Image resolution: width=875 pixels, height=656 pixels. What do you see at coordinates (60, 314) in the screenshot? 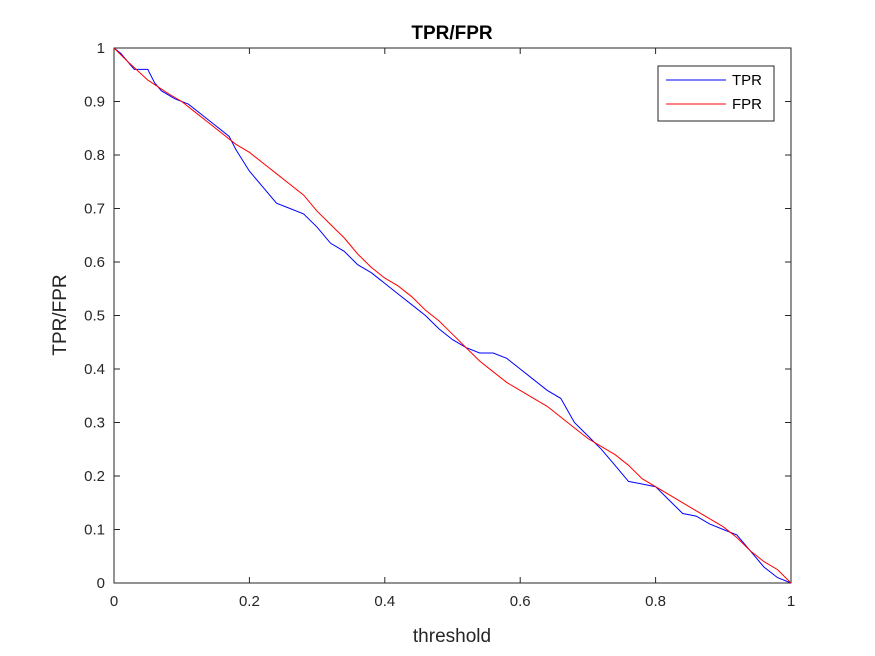
I see `y-axis-label: TPR/FPR` at bounding box center [60, 314].